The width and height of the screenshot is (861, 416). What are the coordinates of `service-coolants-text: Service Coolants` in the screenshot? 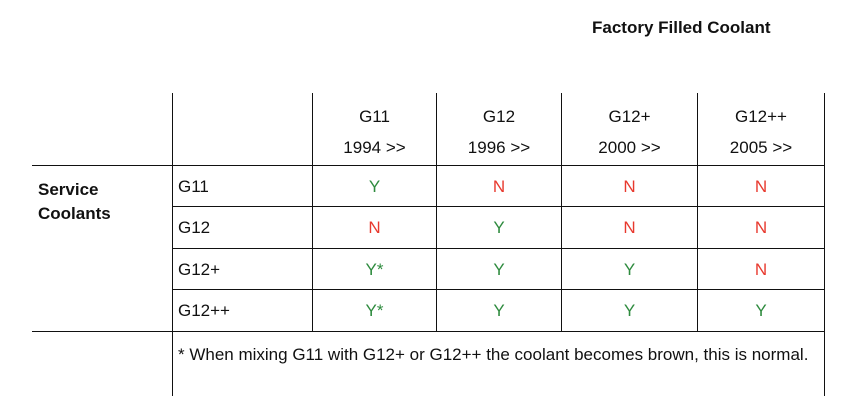 It's located at (74, 201).